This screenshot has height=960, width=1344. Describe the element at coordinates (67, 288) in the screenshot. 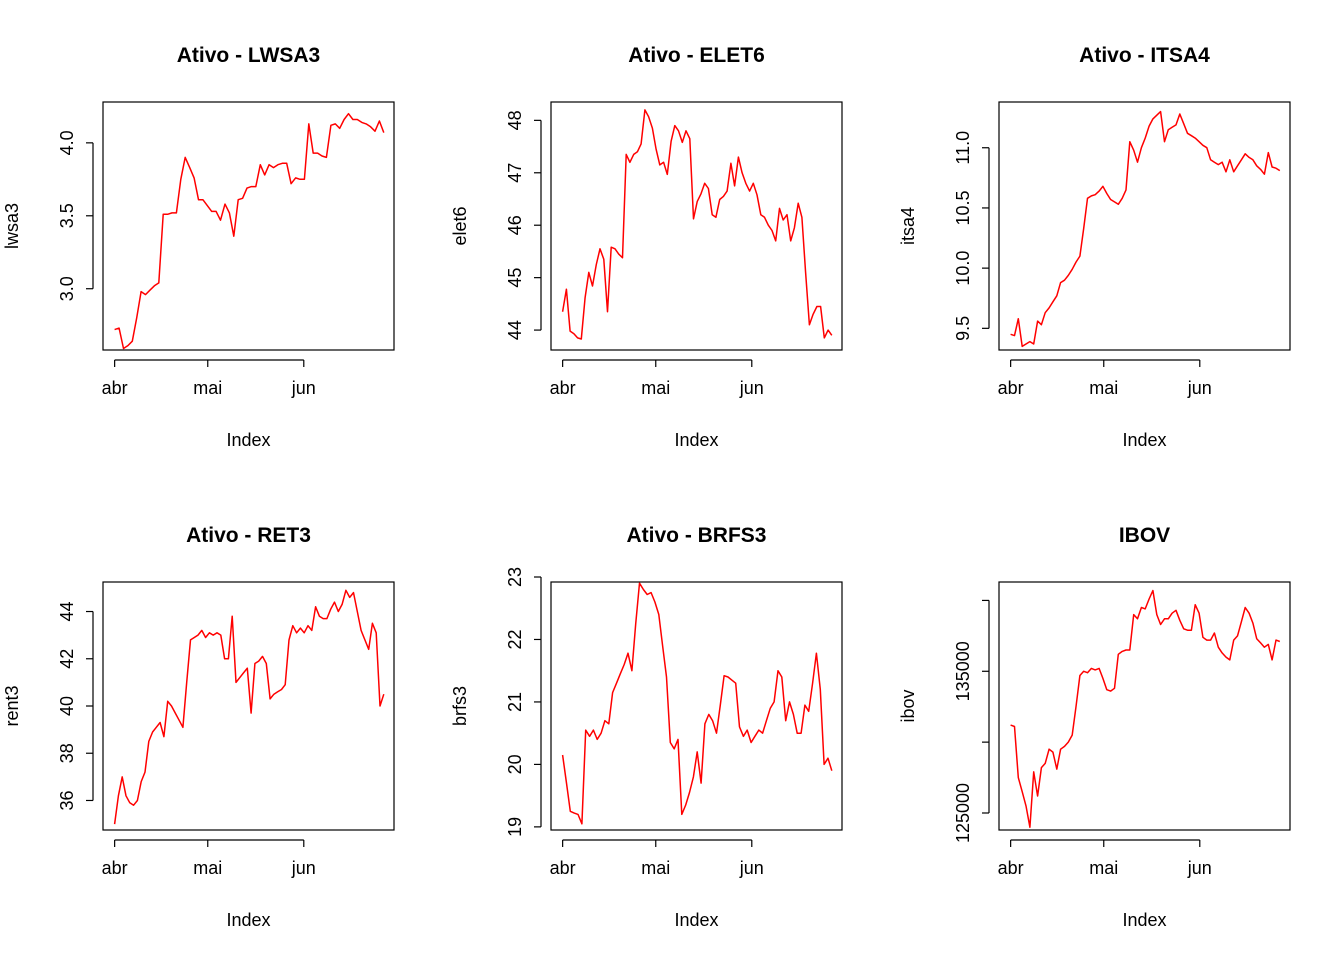

I see `y-tick-label: 3.0` at that location.